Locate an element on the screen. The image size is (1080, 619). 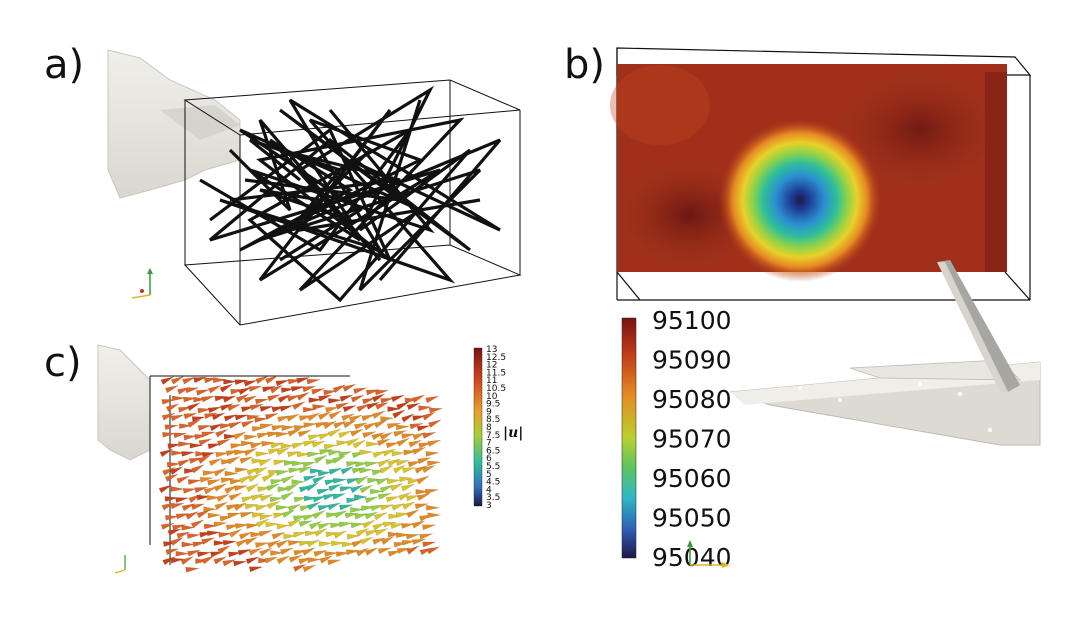
colorbar-c-tick-label: 3.5 is located at coordinates (493, 498).